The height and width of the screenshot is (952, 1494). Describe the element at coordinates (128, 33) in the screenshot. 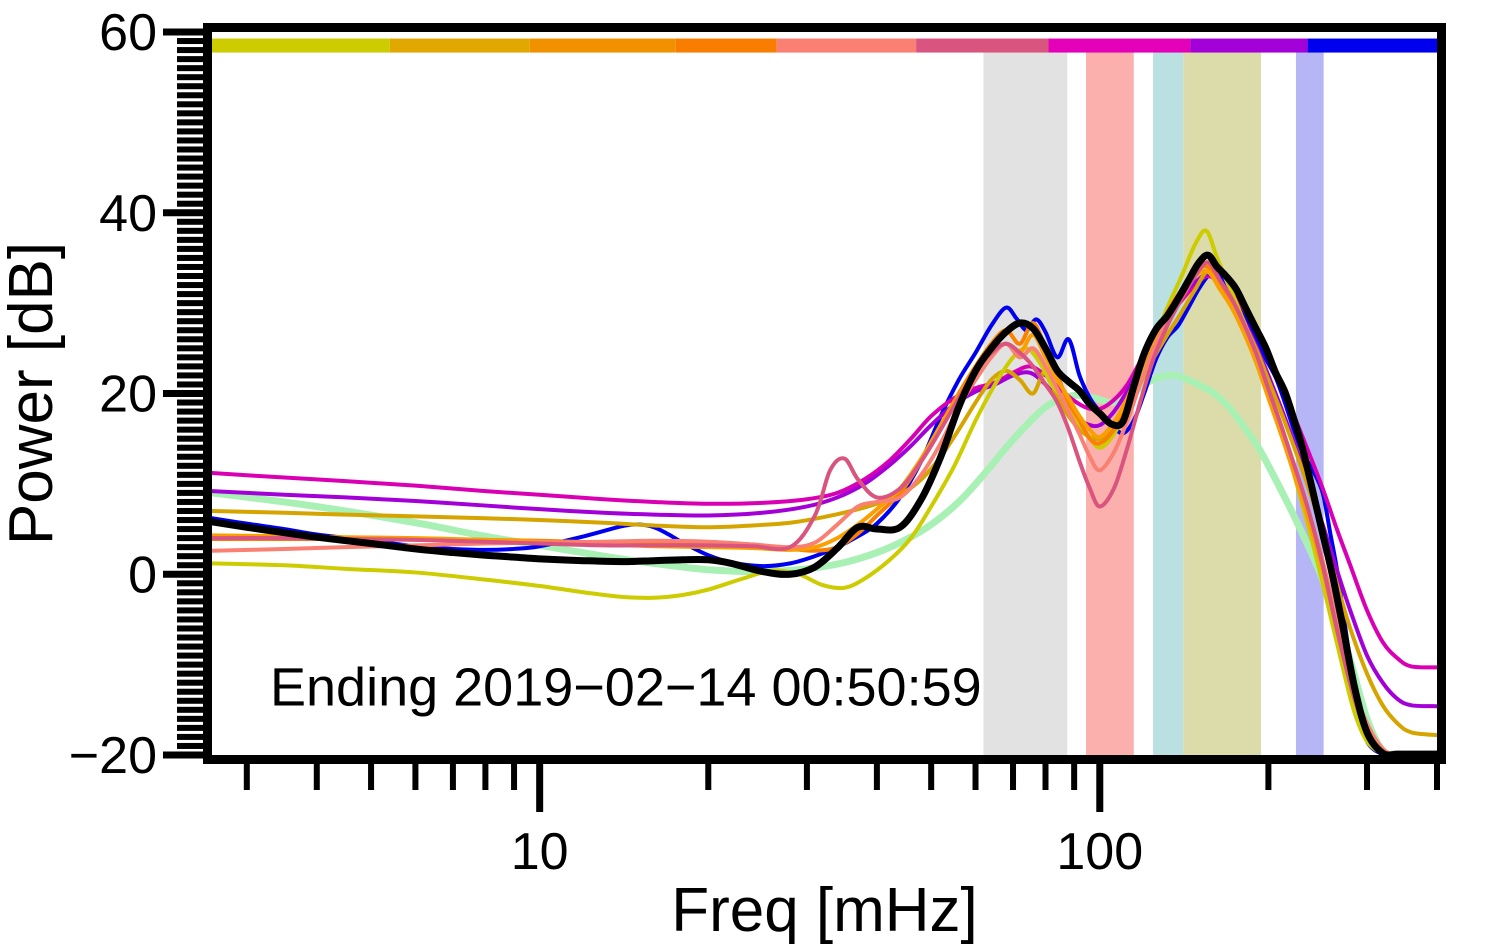

I see `y-tick-label: 60` at that location.